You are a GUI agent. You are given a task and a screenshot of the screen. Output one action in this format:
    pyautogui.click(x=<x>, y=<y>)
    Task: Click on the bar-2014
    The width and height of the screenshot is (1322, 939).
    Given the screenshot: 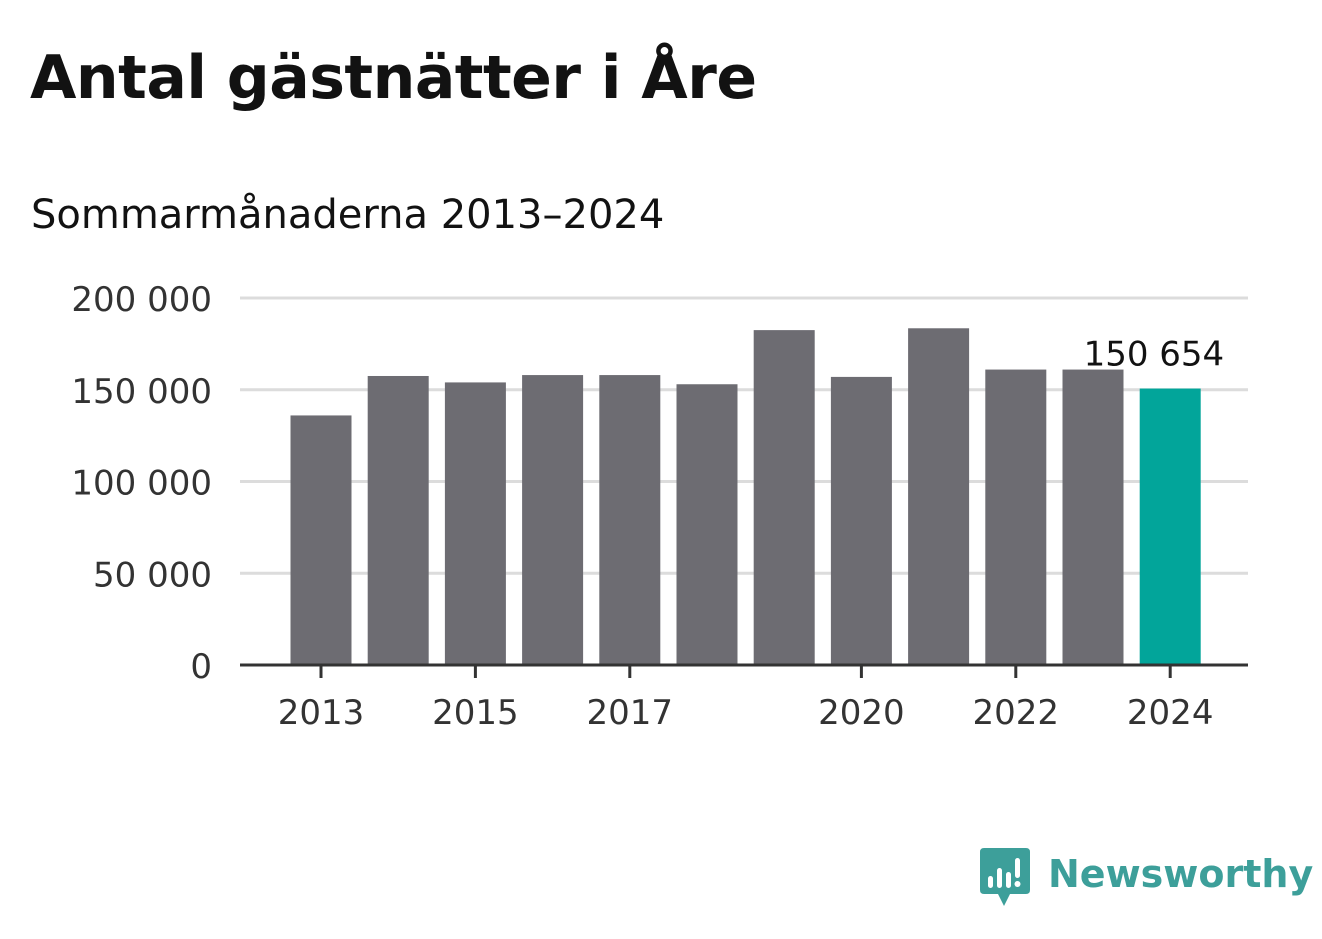 What is the action you would take?
    pyautogui.click(x=398, y=520)
    